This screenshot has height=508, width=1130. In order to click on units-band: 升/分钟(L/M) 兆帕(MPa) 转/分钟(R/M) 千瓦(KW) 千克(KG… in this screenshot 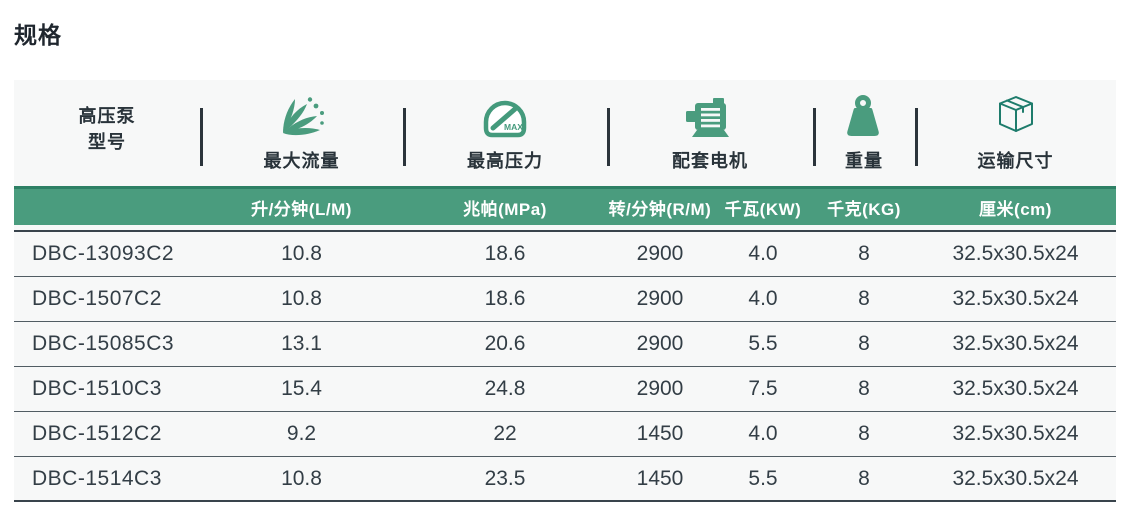, I will do `click(565, 205)`.